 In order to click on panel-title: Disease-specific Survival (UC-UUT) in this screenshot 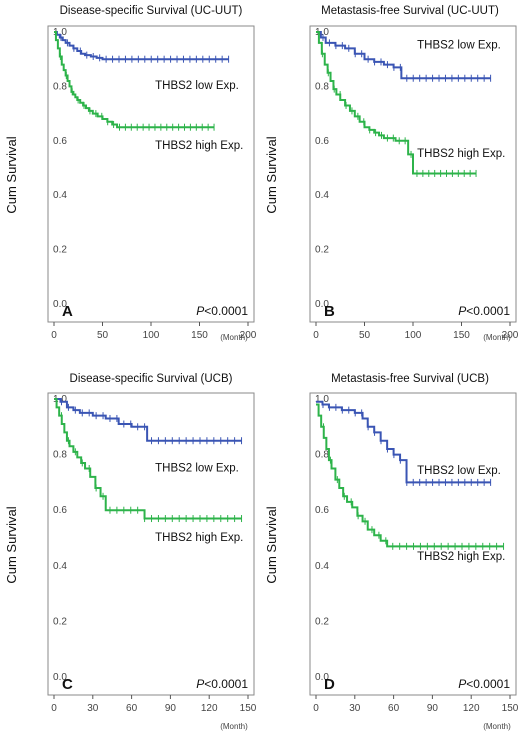, I will do `click(151, 11)`.